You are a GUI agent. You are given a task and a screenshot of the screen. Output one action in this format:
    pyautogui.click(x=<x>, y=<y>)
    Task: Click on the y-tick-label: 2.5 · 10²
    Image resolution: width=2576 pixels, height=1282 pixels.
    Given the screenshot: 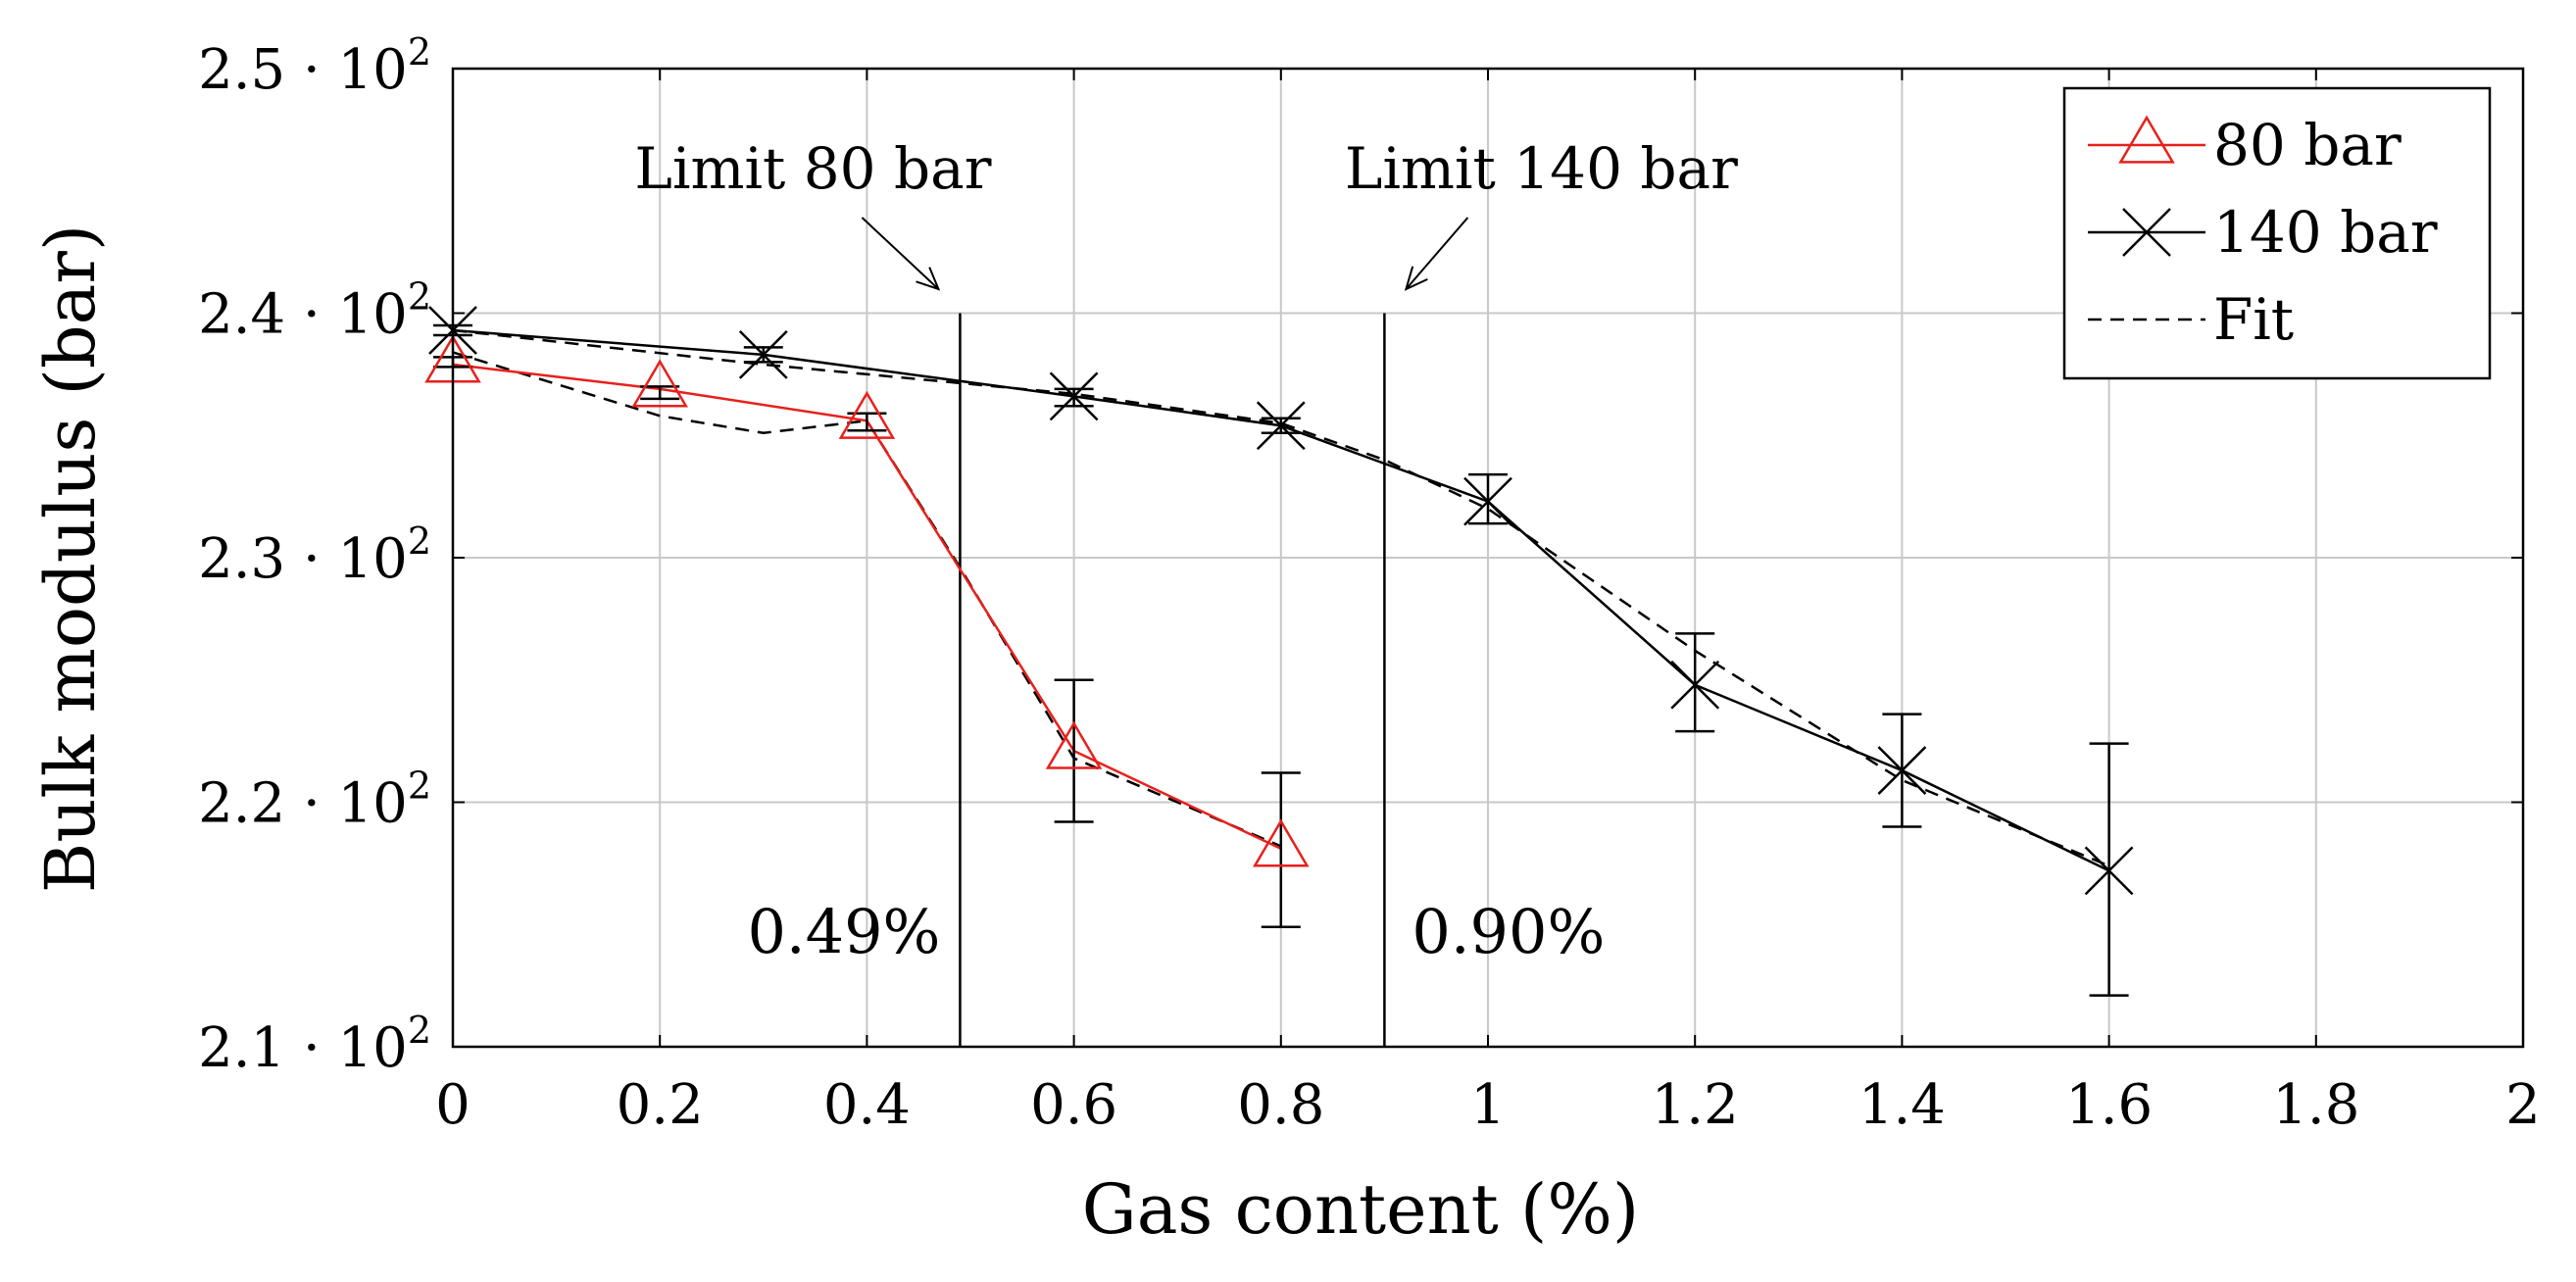 What is the action you would take?
    pyautogui.click(x=314, y=66)
    